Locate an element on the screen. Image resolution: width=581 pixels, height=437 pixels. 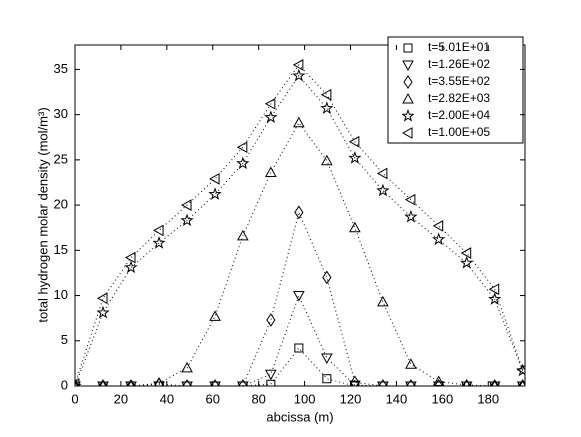
x-tick-label: 120 is located at coordinates (351, 398).